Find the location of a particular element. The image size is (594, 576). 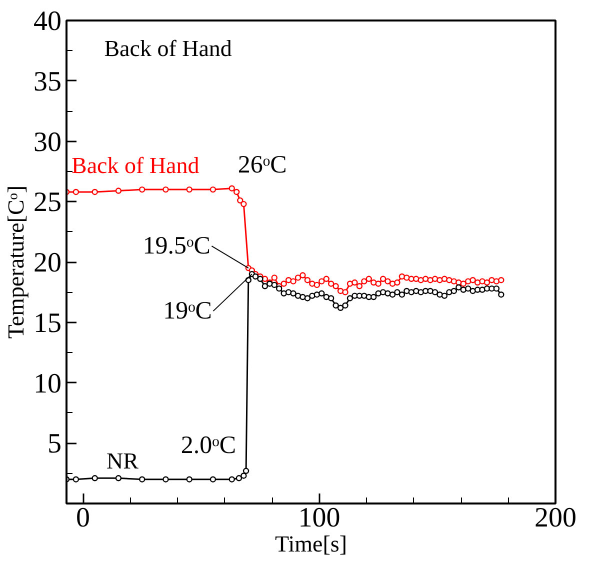

y-tick-label: 15 is located at coordinates (48, 323).